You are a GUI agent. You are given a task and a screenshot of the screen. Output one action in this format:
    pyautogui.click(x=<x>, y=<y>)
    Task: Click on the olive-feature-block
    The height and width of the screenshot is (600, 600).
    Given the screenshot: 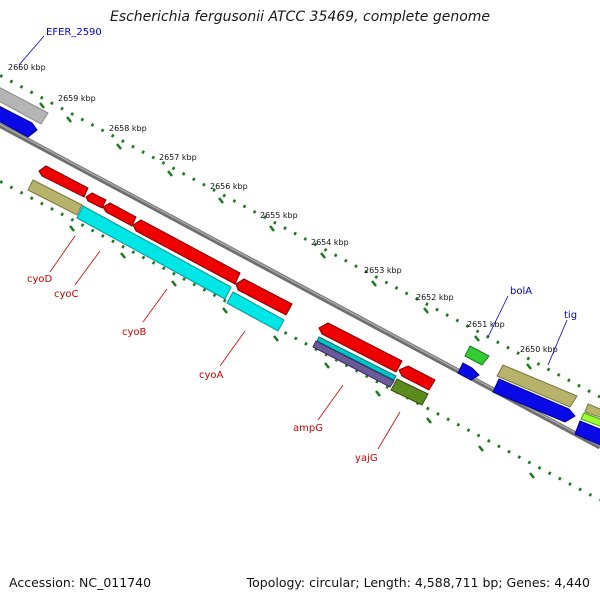 What is the action you would take?
    pyautogui.click(x=409, y=392)
    